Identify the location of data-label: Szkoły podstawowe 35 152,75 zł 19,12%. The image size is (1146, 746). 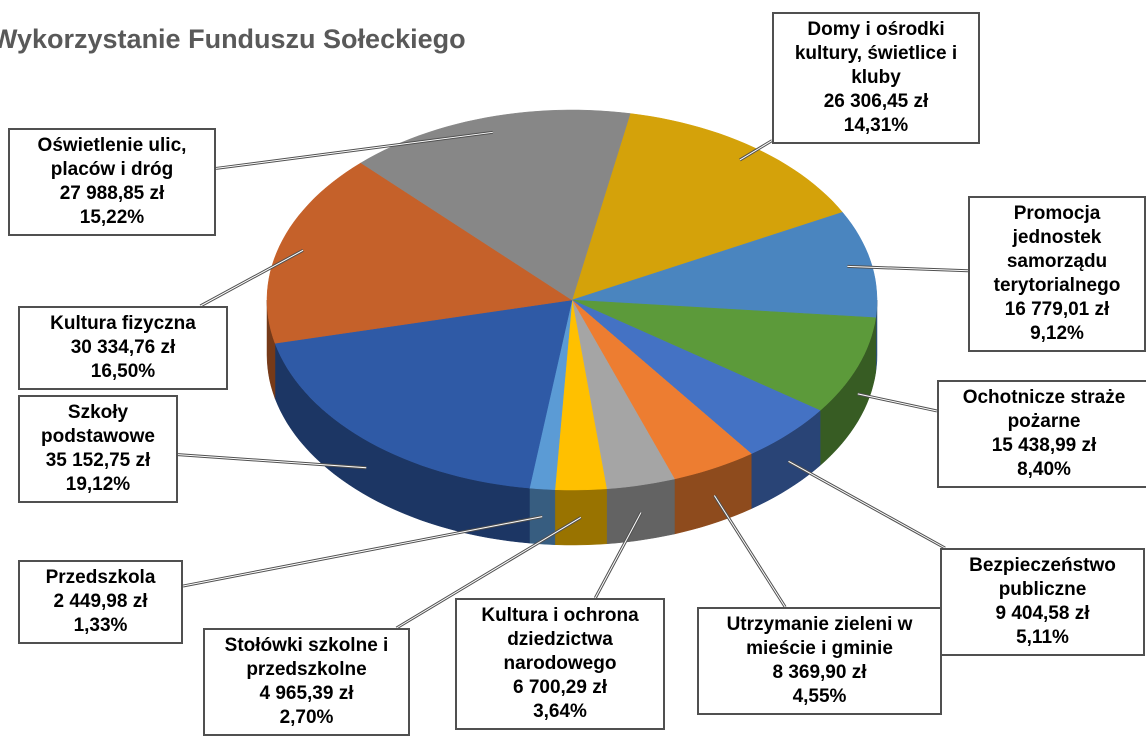
(98, 449).